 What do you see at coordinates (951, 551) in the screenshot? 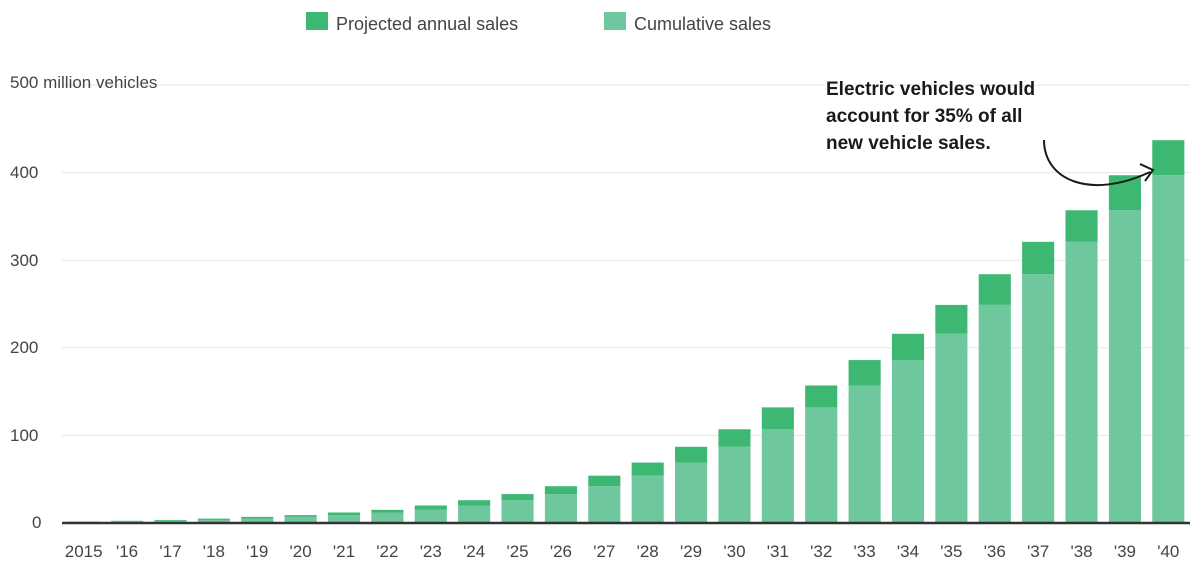
I see `x-tick-label: '35` at bounding box center [951, 551].